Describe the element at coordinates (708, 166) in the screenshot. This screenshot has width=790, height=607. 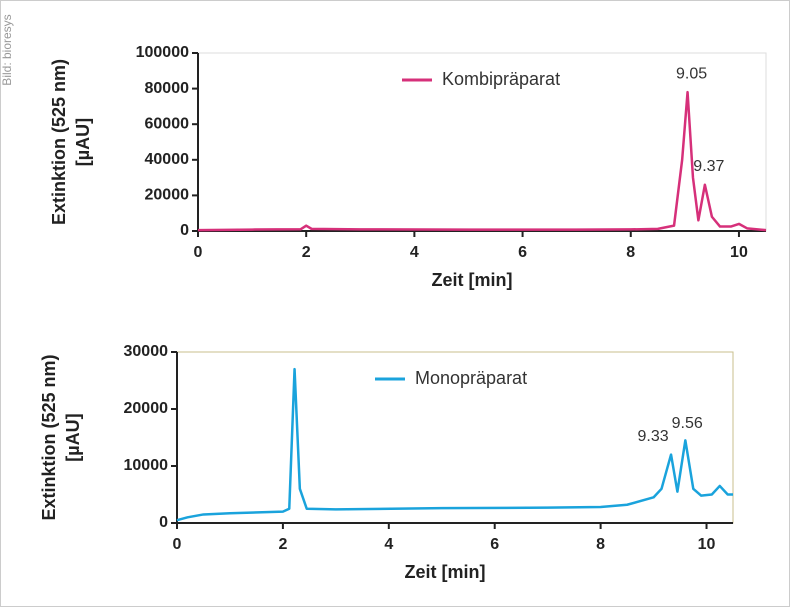
I see `peak-label: 9.37` at that location.